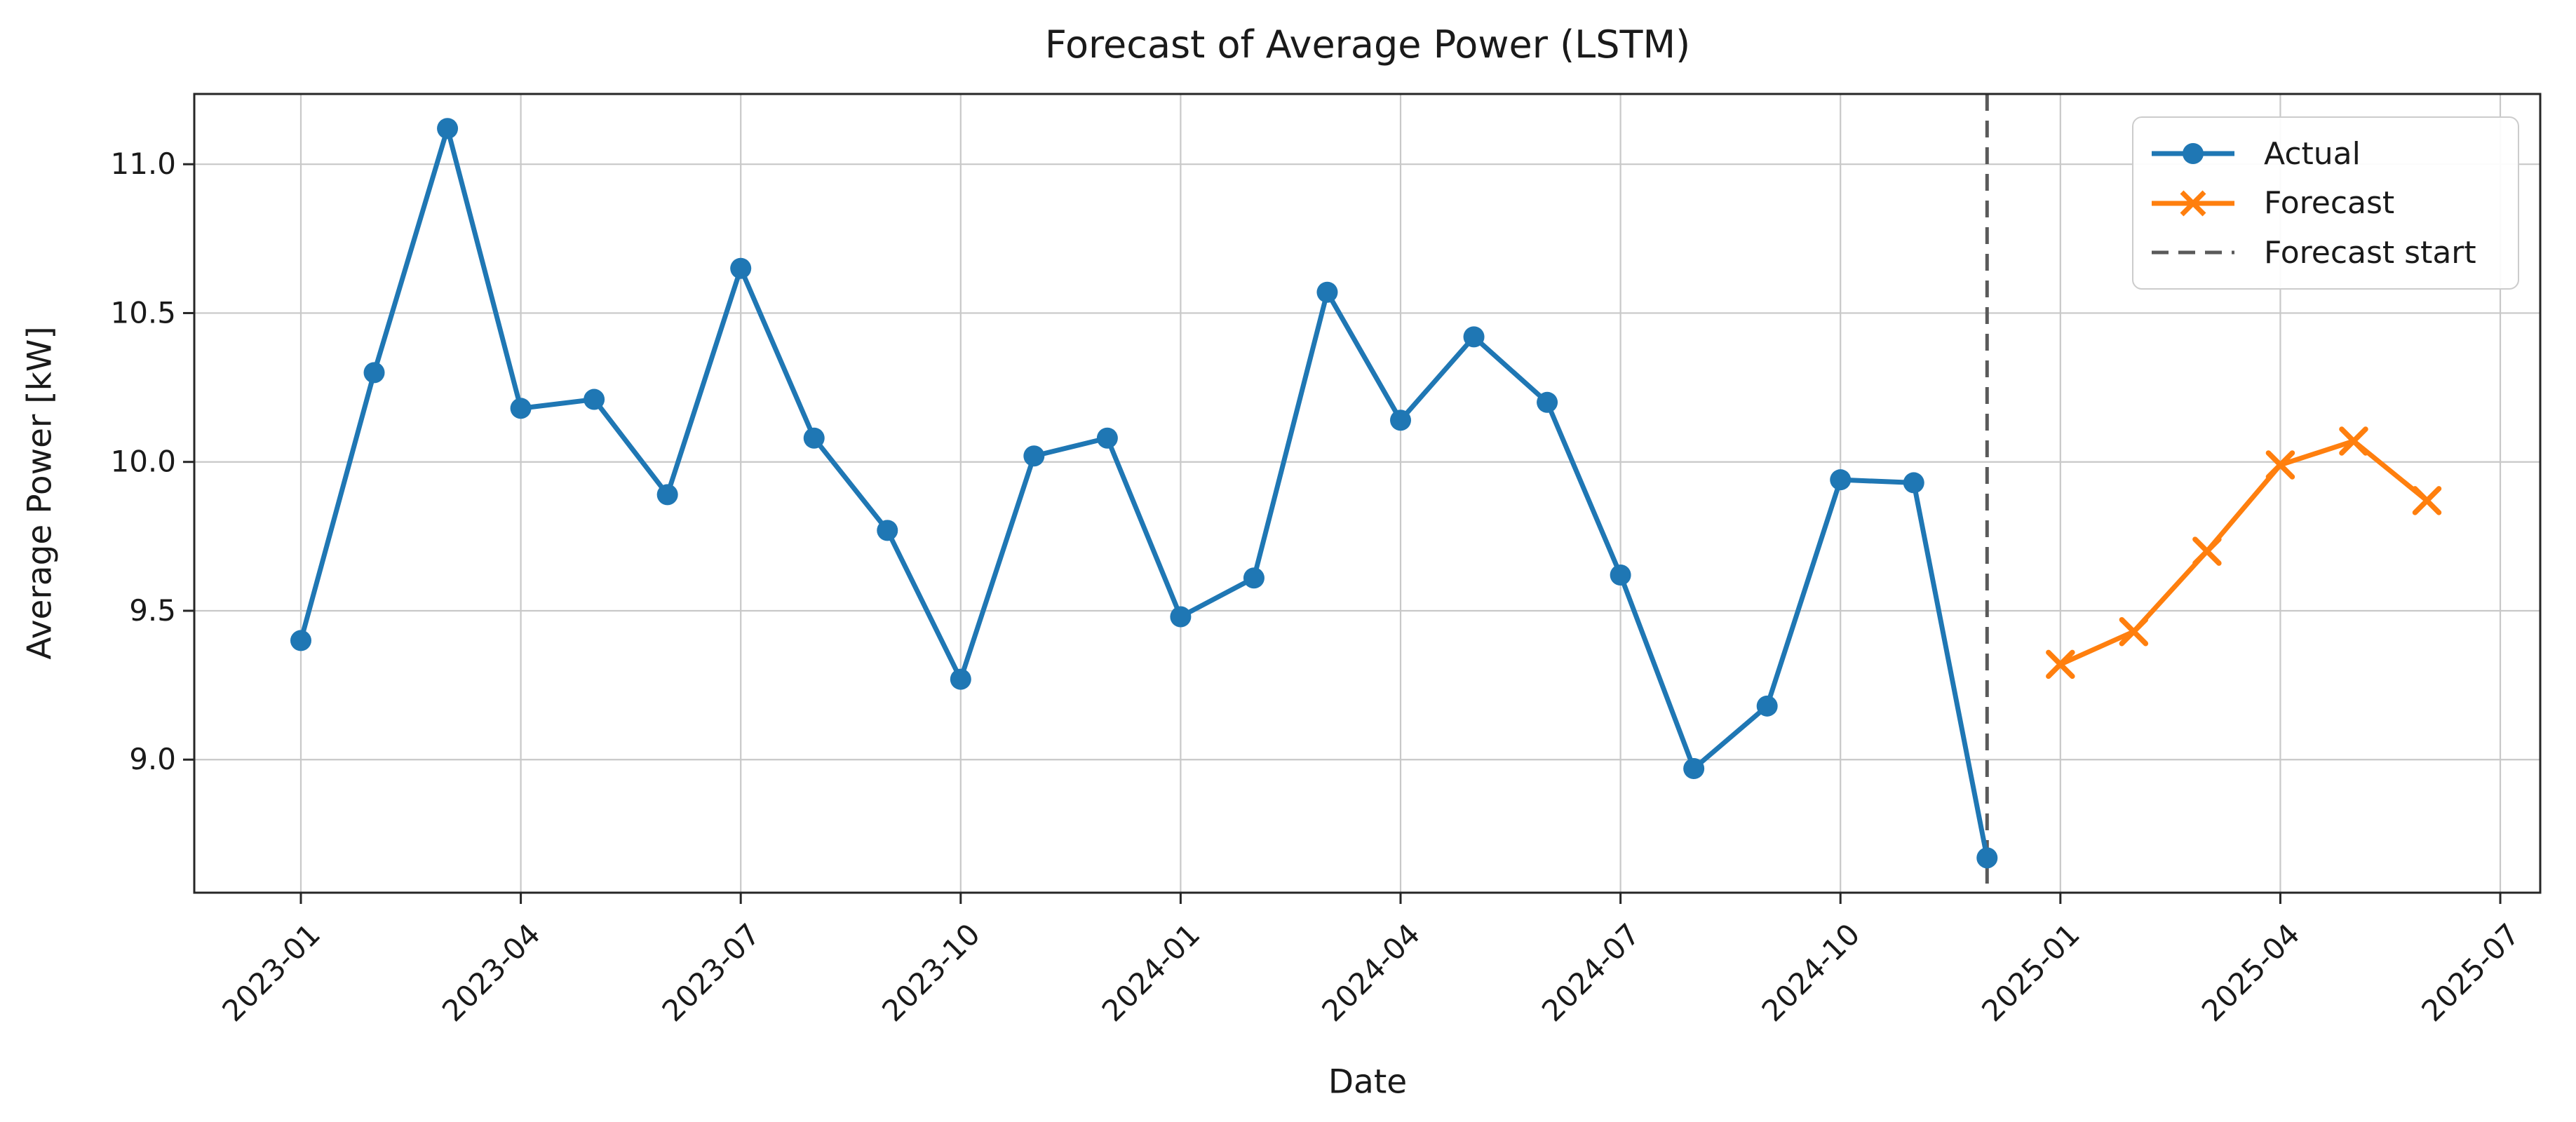 This screenshot has width=2576, height=1122. I want to click on legend-item-forecast-start: Forecast start, so click(2325, 253).